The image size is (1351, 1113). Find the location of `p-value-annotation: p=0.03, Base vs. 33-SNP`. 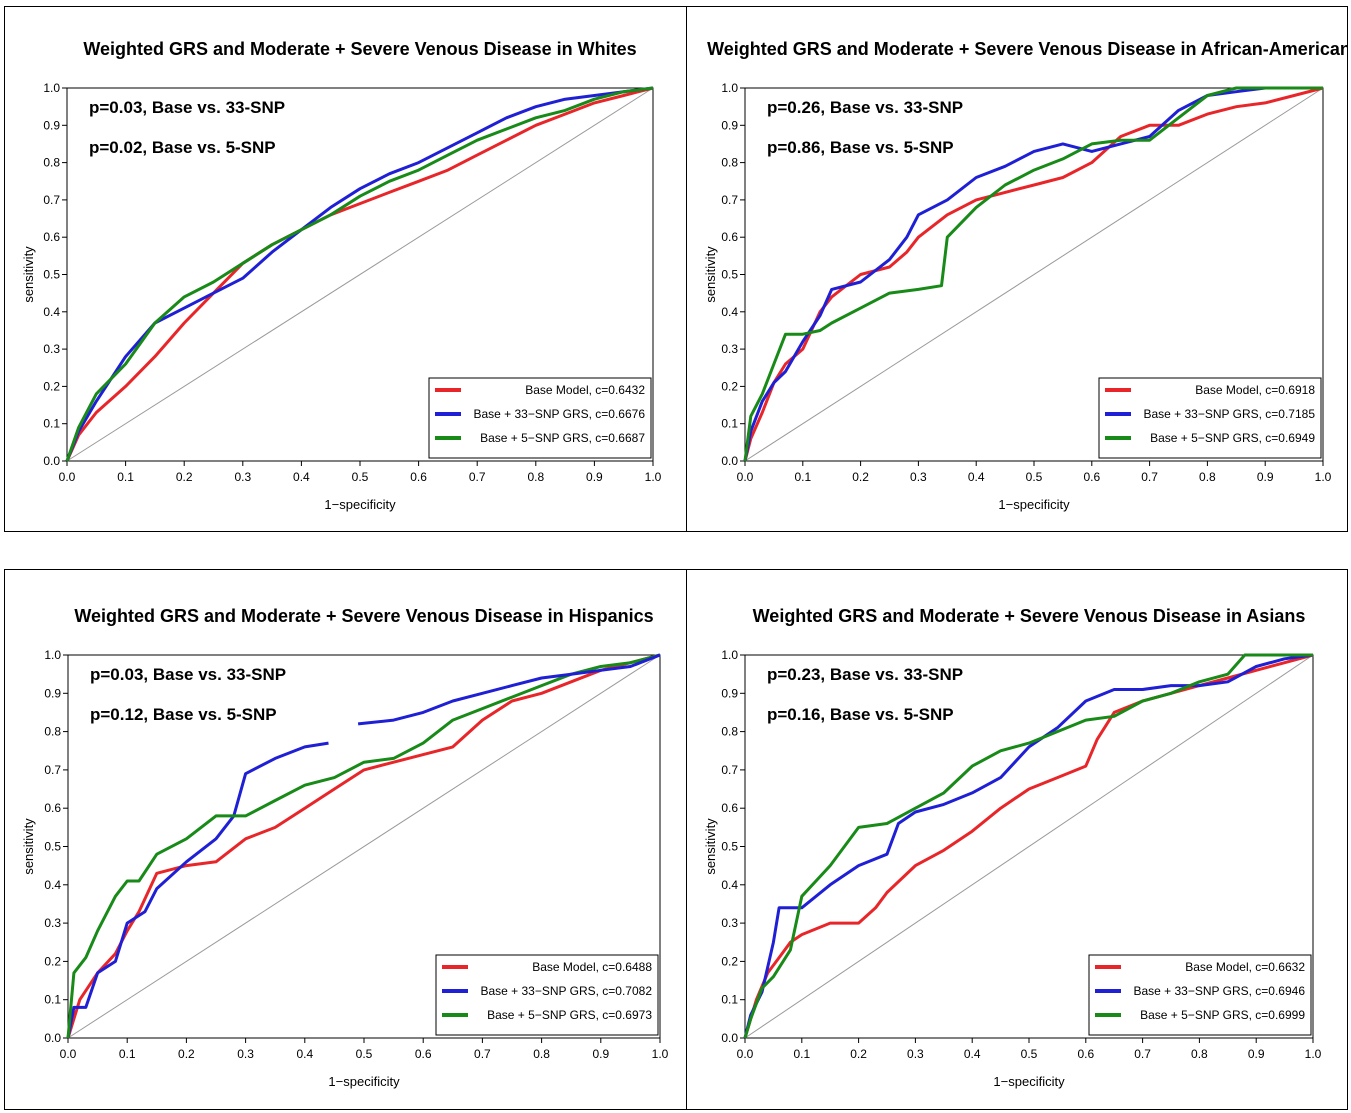

p-value-annotation: p=0.03, Base vs. 33-SNP is located at coordinates (187, 107).